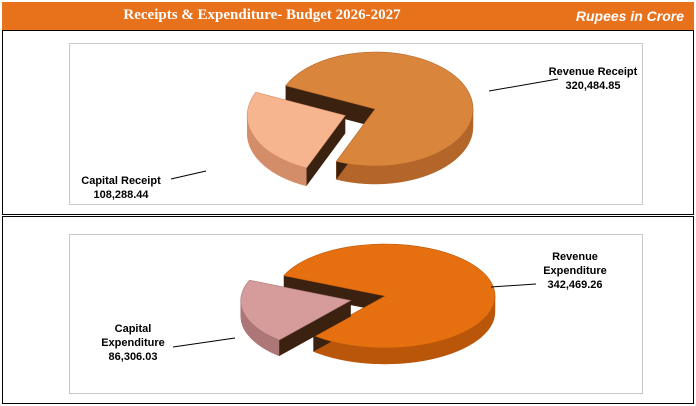  Describe the element at coordinates (262, 15) in the screenshot. I see `page-title: Receipts & Expenditure- Budget 2026-2027` at that location.